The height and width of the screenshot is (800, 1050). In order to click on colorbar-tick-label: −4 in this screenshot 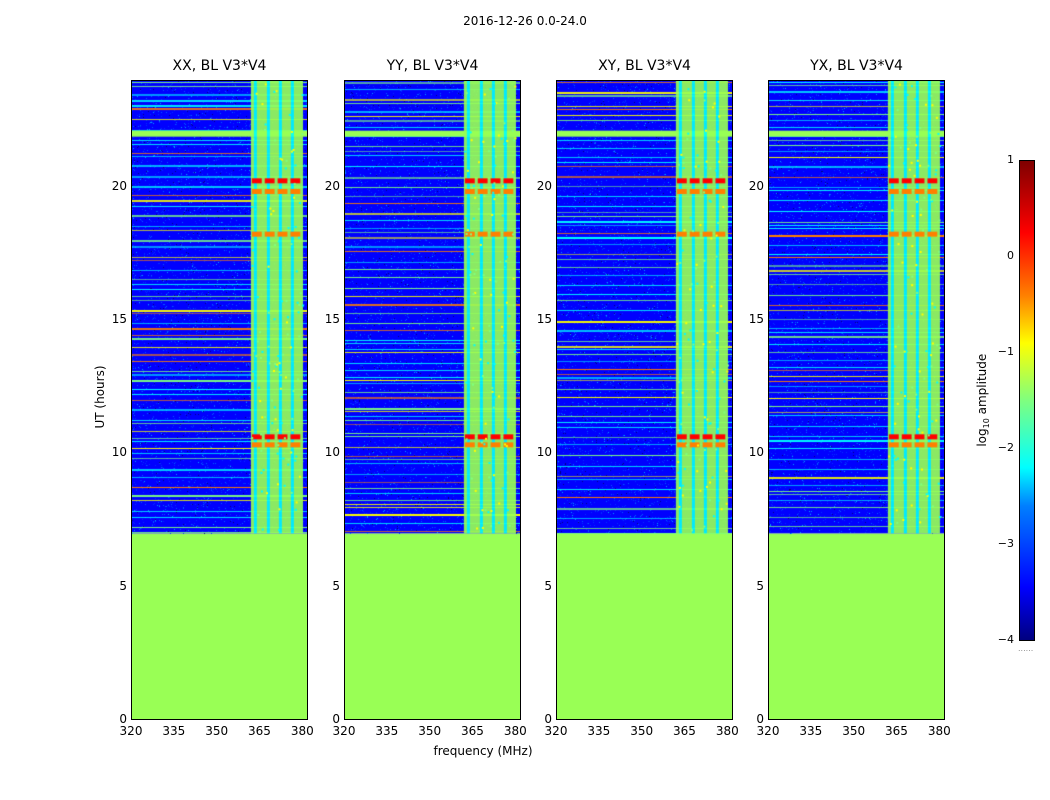, I will do `click(1005, 639)`.